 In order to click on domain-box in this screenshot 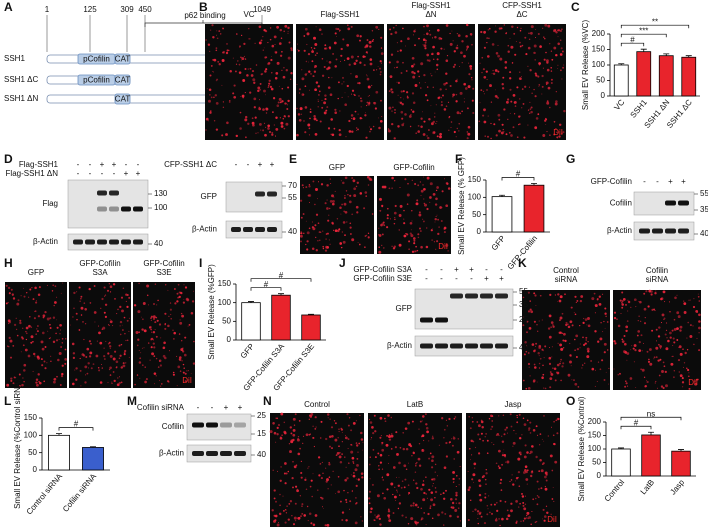, I will do `click(122, 59)`.